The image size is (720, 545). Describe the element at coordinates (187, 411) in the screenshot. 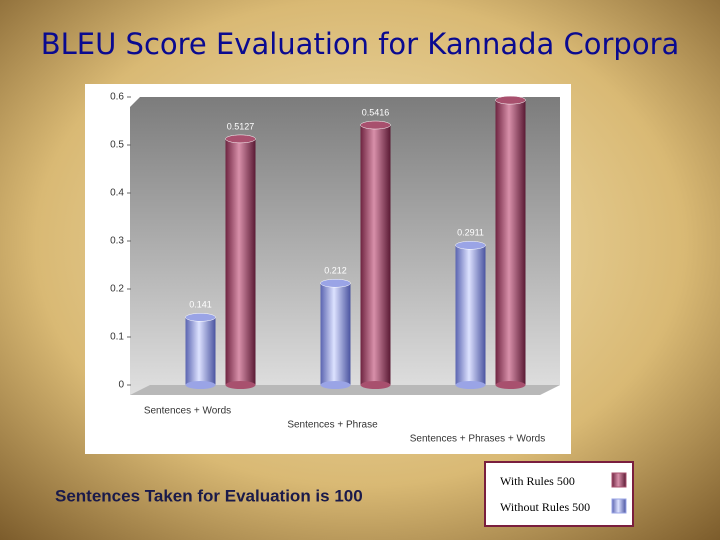

I see `x-tick-label: Sentences + Words` at that location.